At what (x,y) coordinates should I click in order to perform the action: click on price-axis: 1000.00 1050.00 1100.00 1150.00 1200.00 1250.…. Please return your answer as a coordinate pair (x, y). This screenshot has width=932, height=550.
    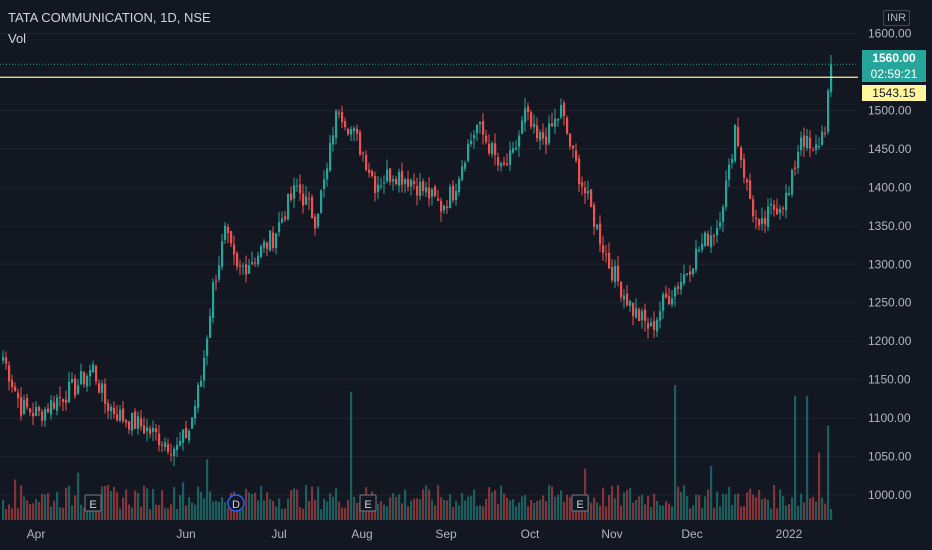
    Looking at the image, I should click on (895, 275).